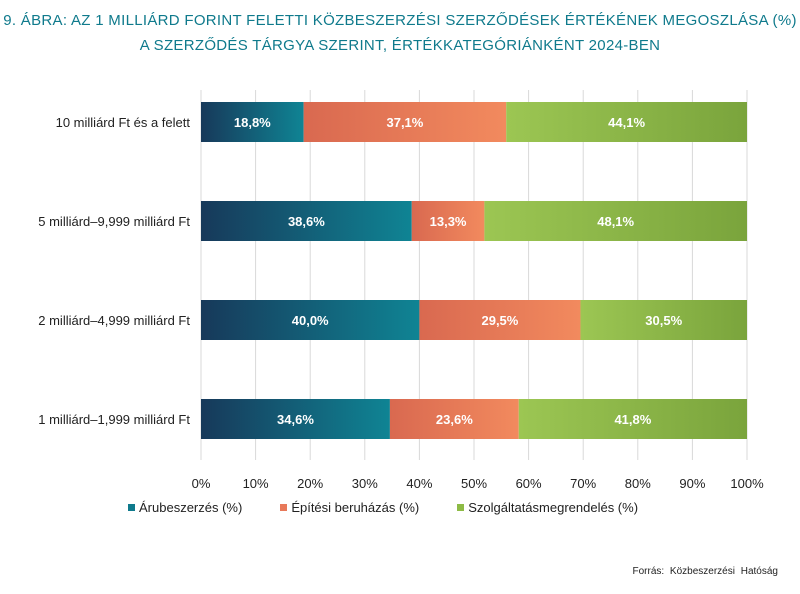 The image size is (800, 594). Describe the element at coordinates (692, 483) in the screenshot. I see `x-tick-label: 90%` at that location.